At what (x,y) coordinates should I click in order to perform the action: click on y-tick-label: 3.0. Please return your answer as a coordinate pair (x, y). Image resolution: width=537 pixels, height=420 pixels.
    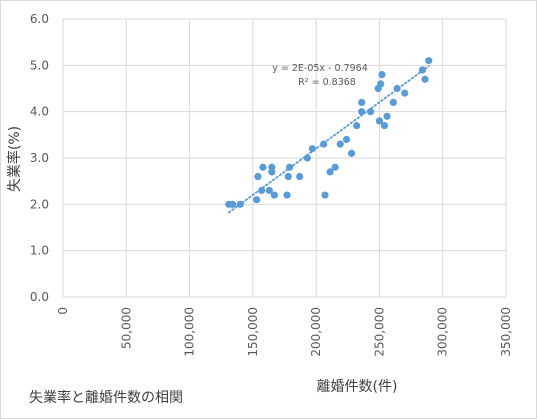
    Looking at the image, I should click on (39, 158).